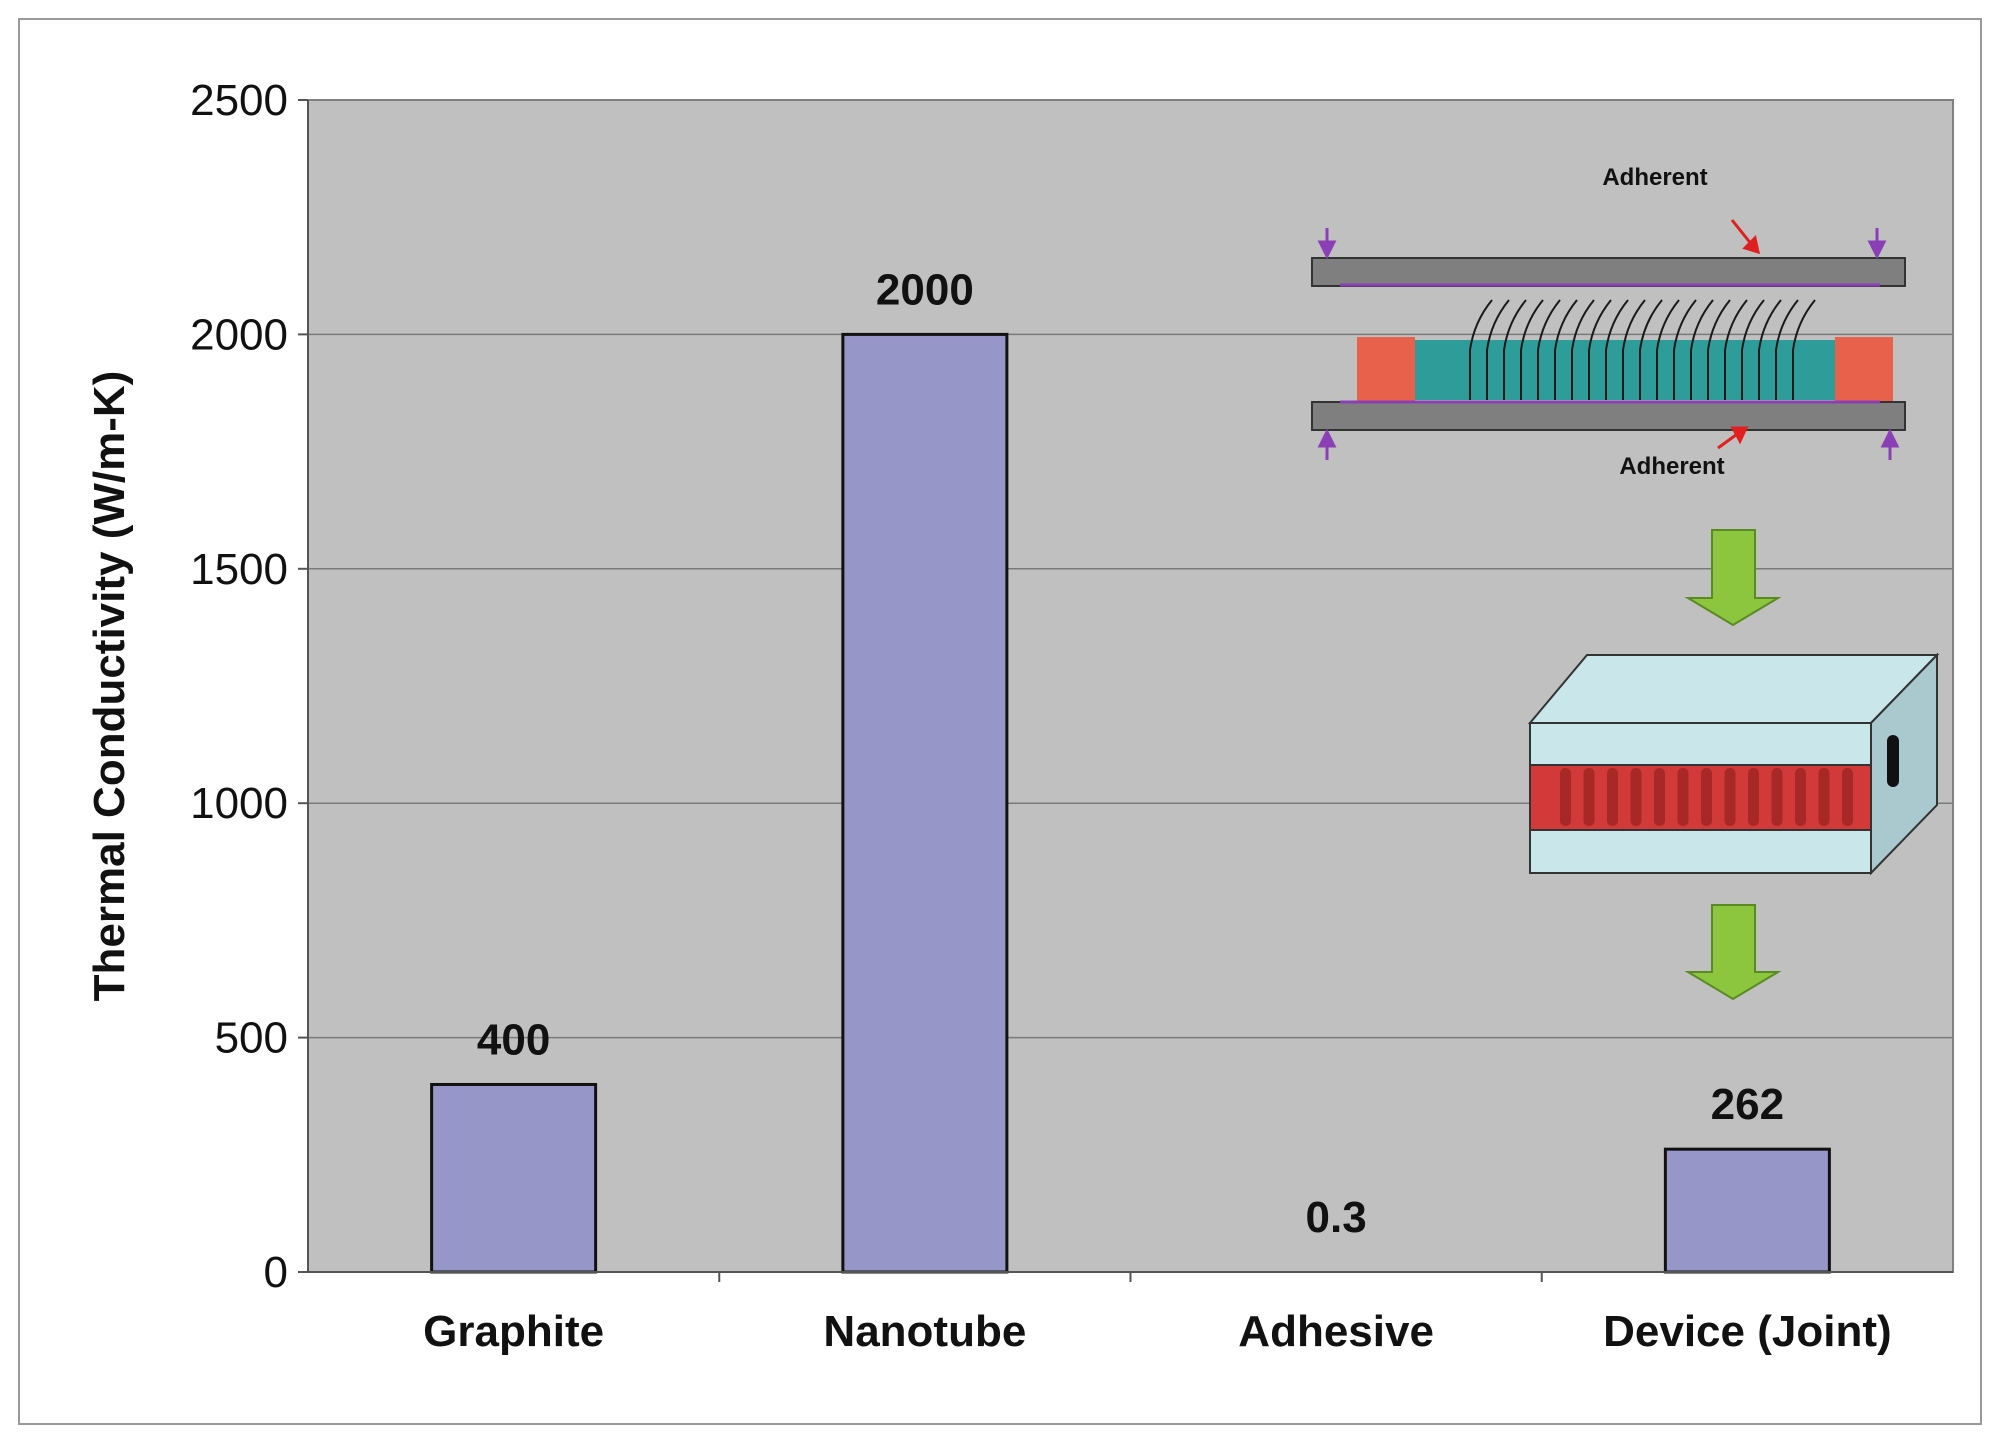  What do you see at coordinates (109, 686) in the screenshot?
I see `y-axis-title: Thermal Conductivity (W/m-K)` at bounding box center [109, 686].